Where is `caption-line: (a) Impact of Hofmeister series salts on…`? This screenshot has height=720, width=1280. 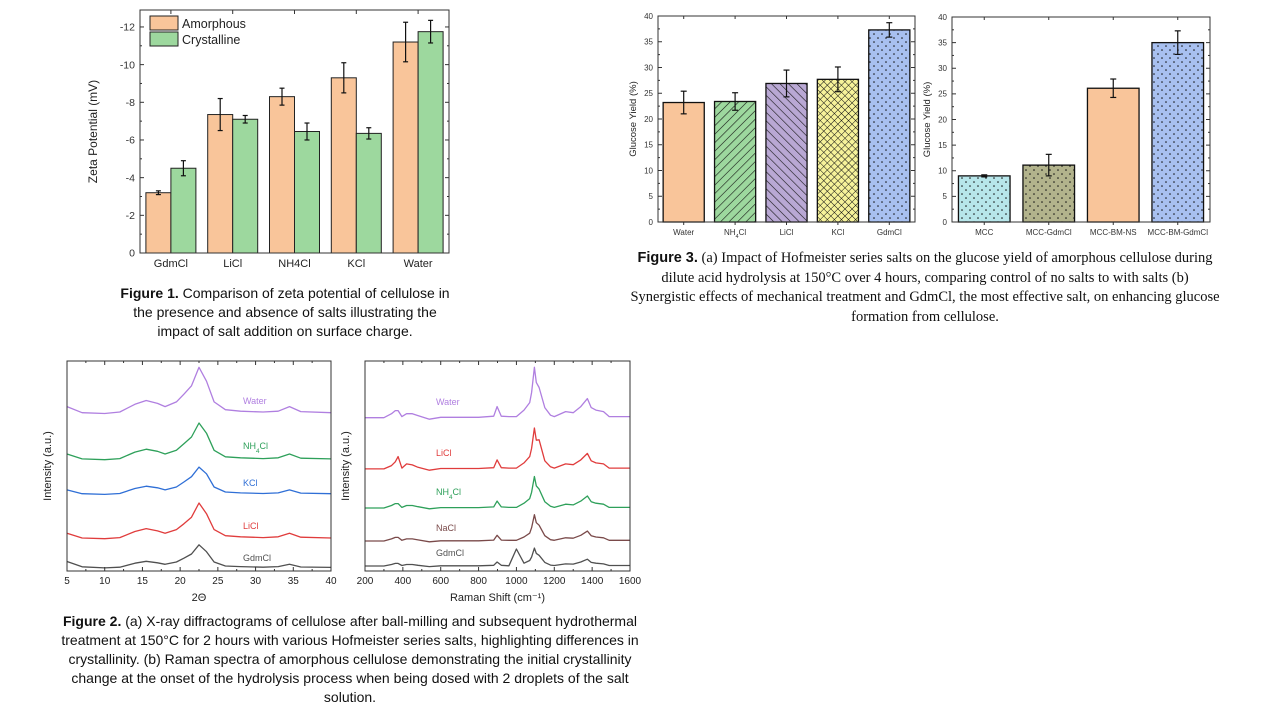 caption-line: (a) Impact of Hofmeister series salts on… is located at coordinates (955, 258).